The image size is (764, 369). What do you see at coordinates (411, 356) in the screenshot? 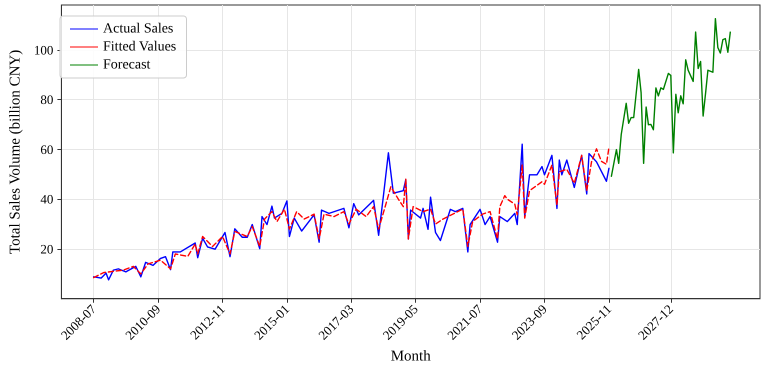
I see `x-axis-title: Month` at bounding box center [411, 356].